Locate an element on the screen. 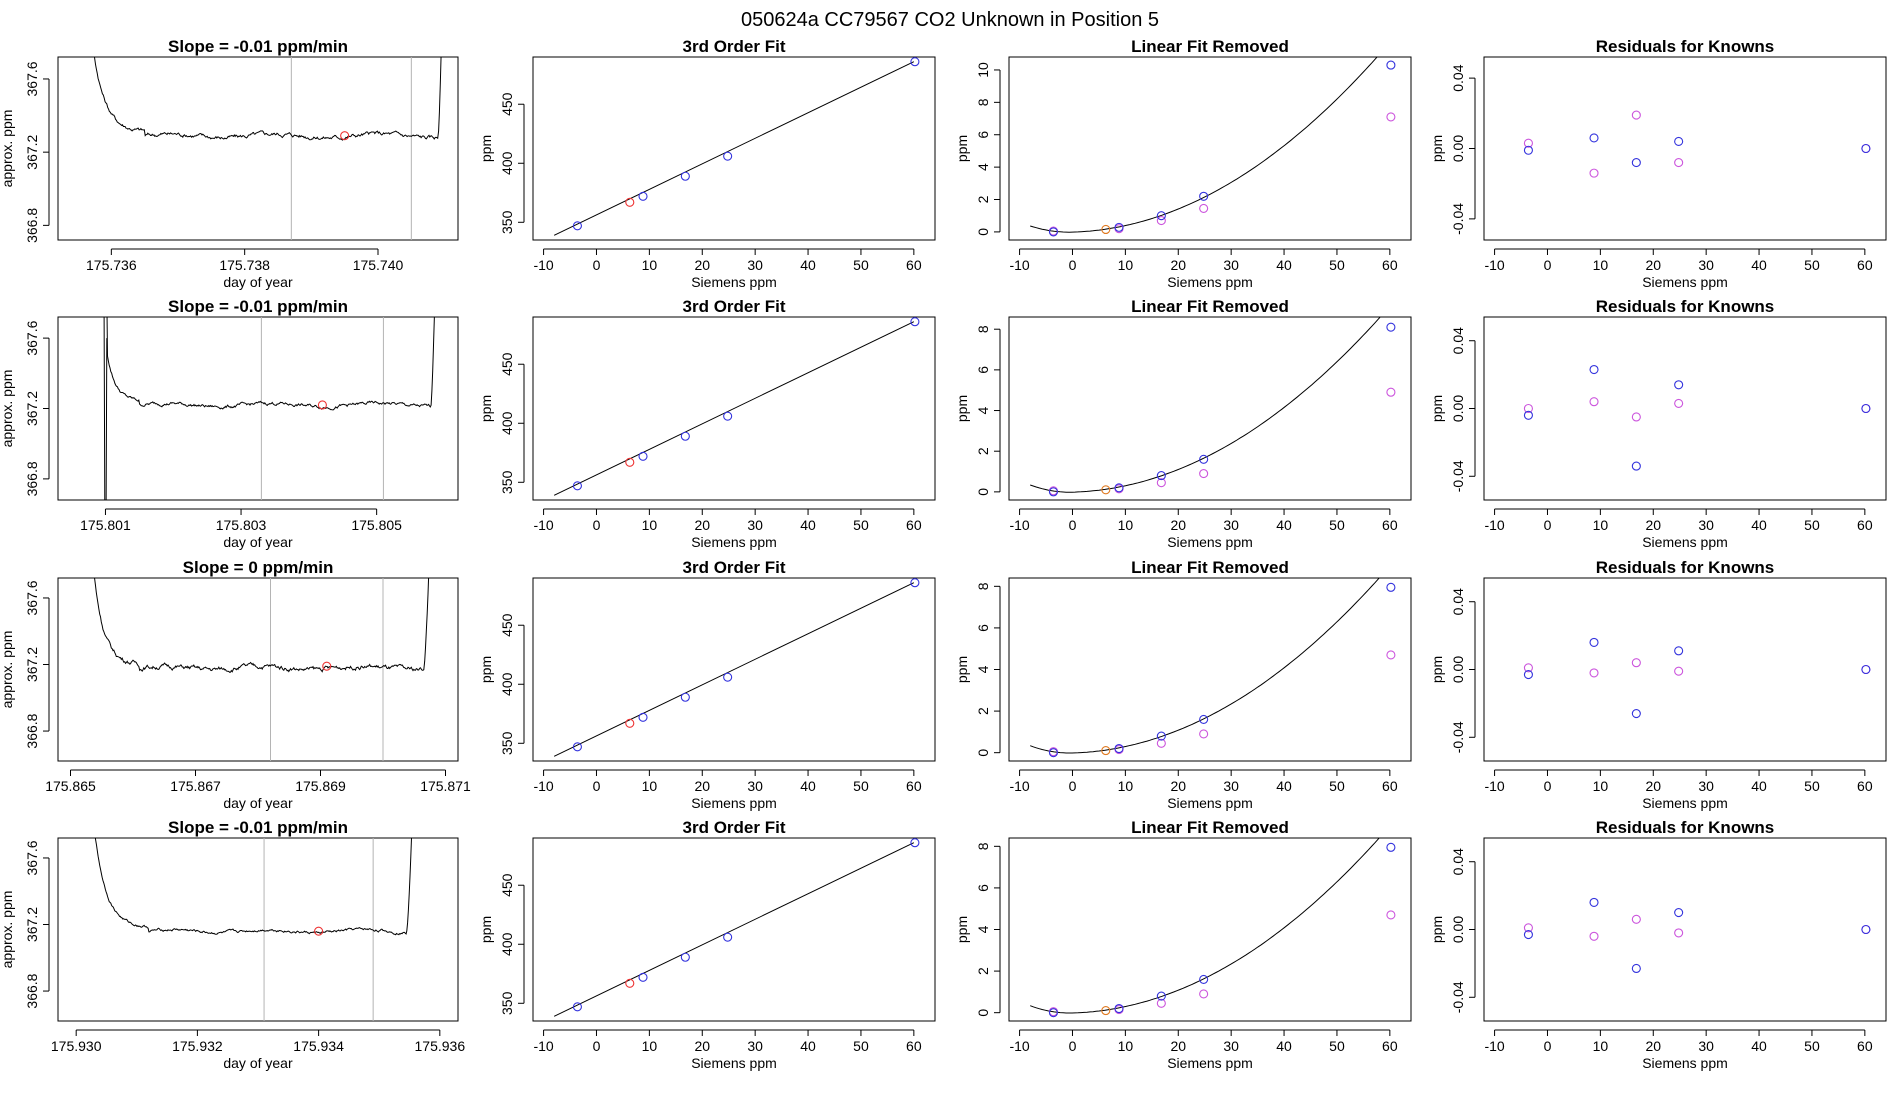  y-tick-label: 0.00 is located at coordinates (1458, 408).